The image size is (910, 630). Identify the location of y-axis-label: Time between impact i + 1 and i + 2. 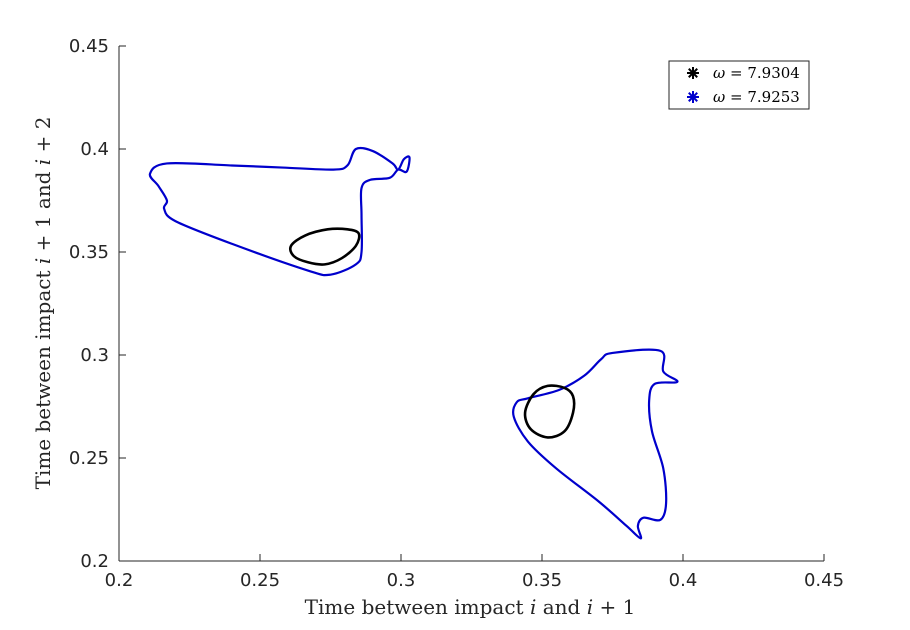
(43, 303).